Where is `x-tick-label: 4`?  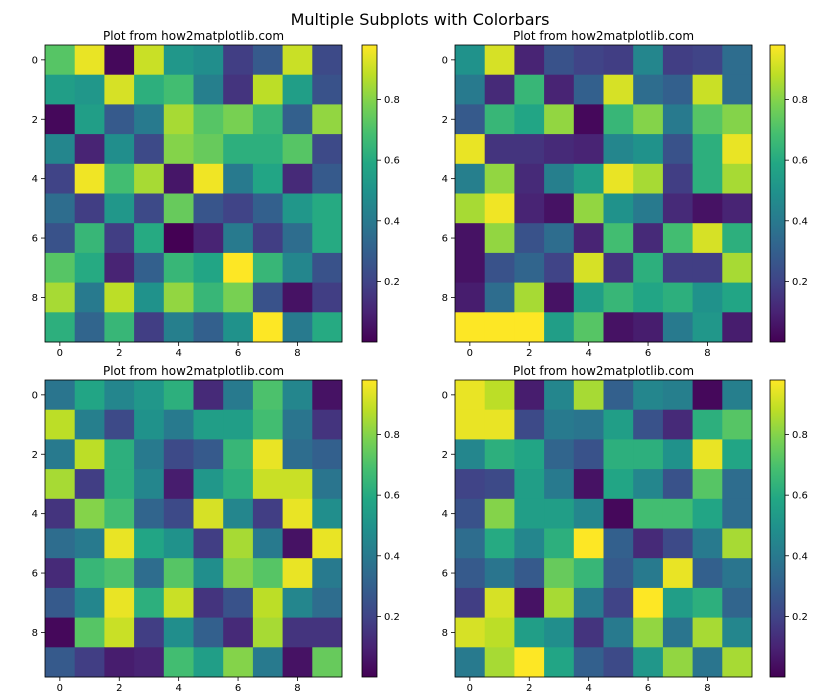 x-tick-label: 4 is located at coordinates (178, 353).